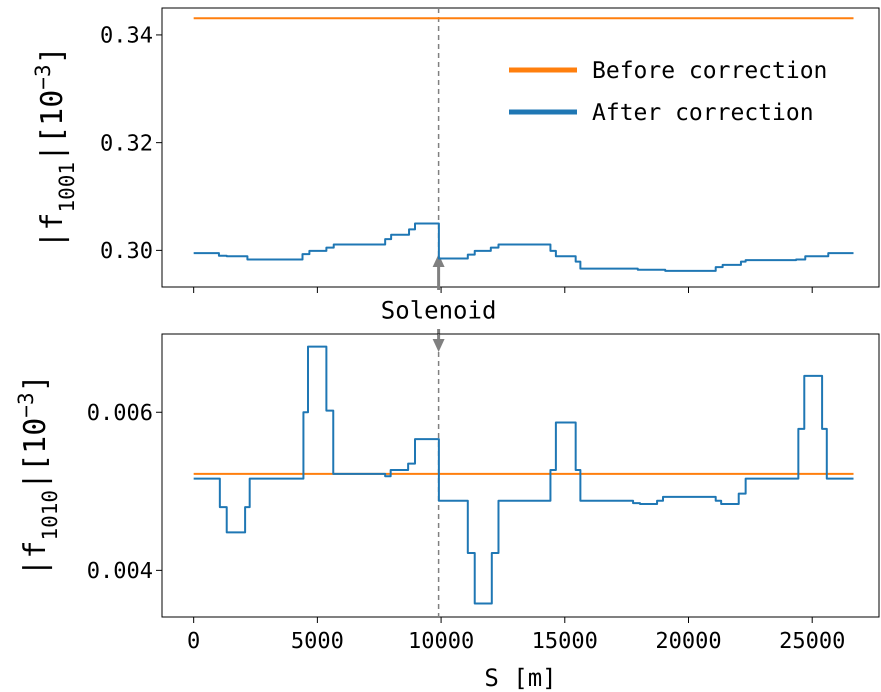 The image size is (881, 692). What do you see at coordinates (520, 678) in the screenshot?
I see `x-axis-title: S [m]` at bounding box center [520, 678].